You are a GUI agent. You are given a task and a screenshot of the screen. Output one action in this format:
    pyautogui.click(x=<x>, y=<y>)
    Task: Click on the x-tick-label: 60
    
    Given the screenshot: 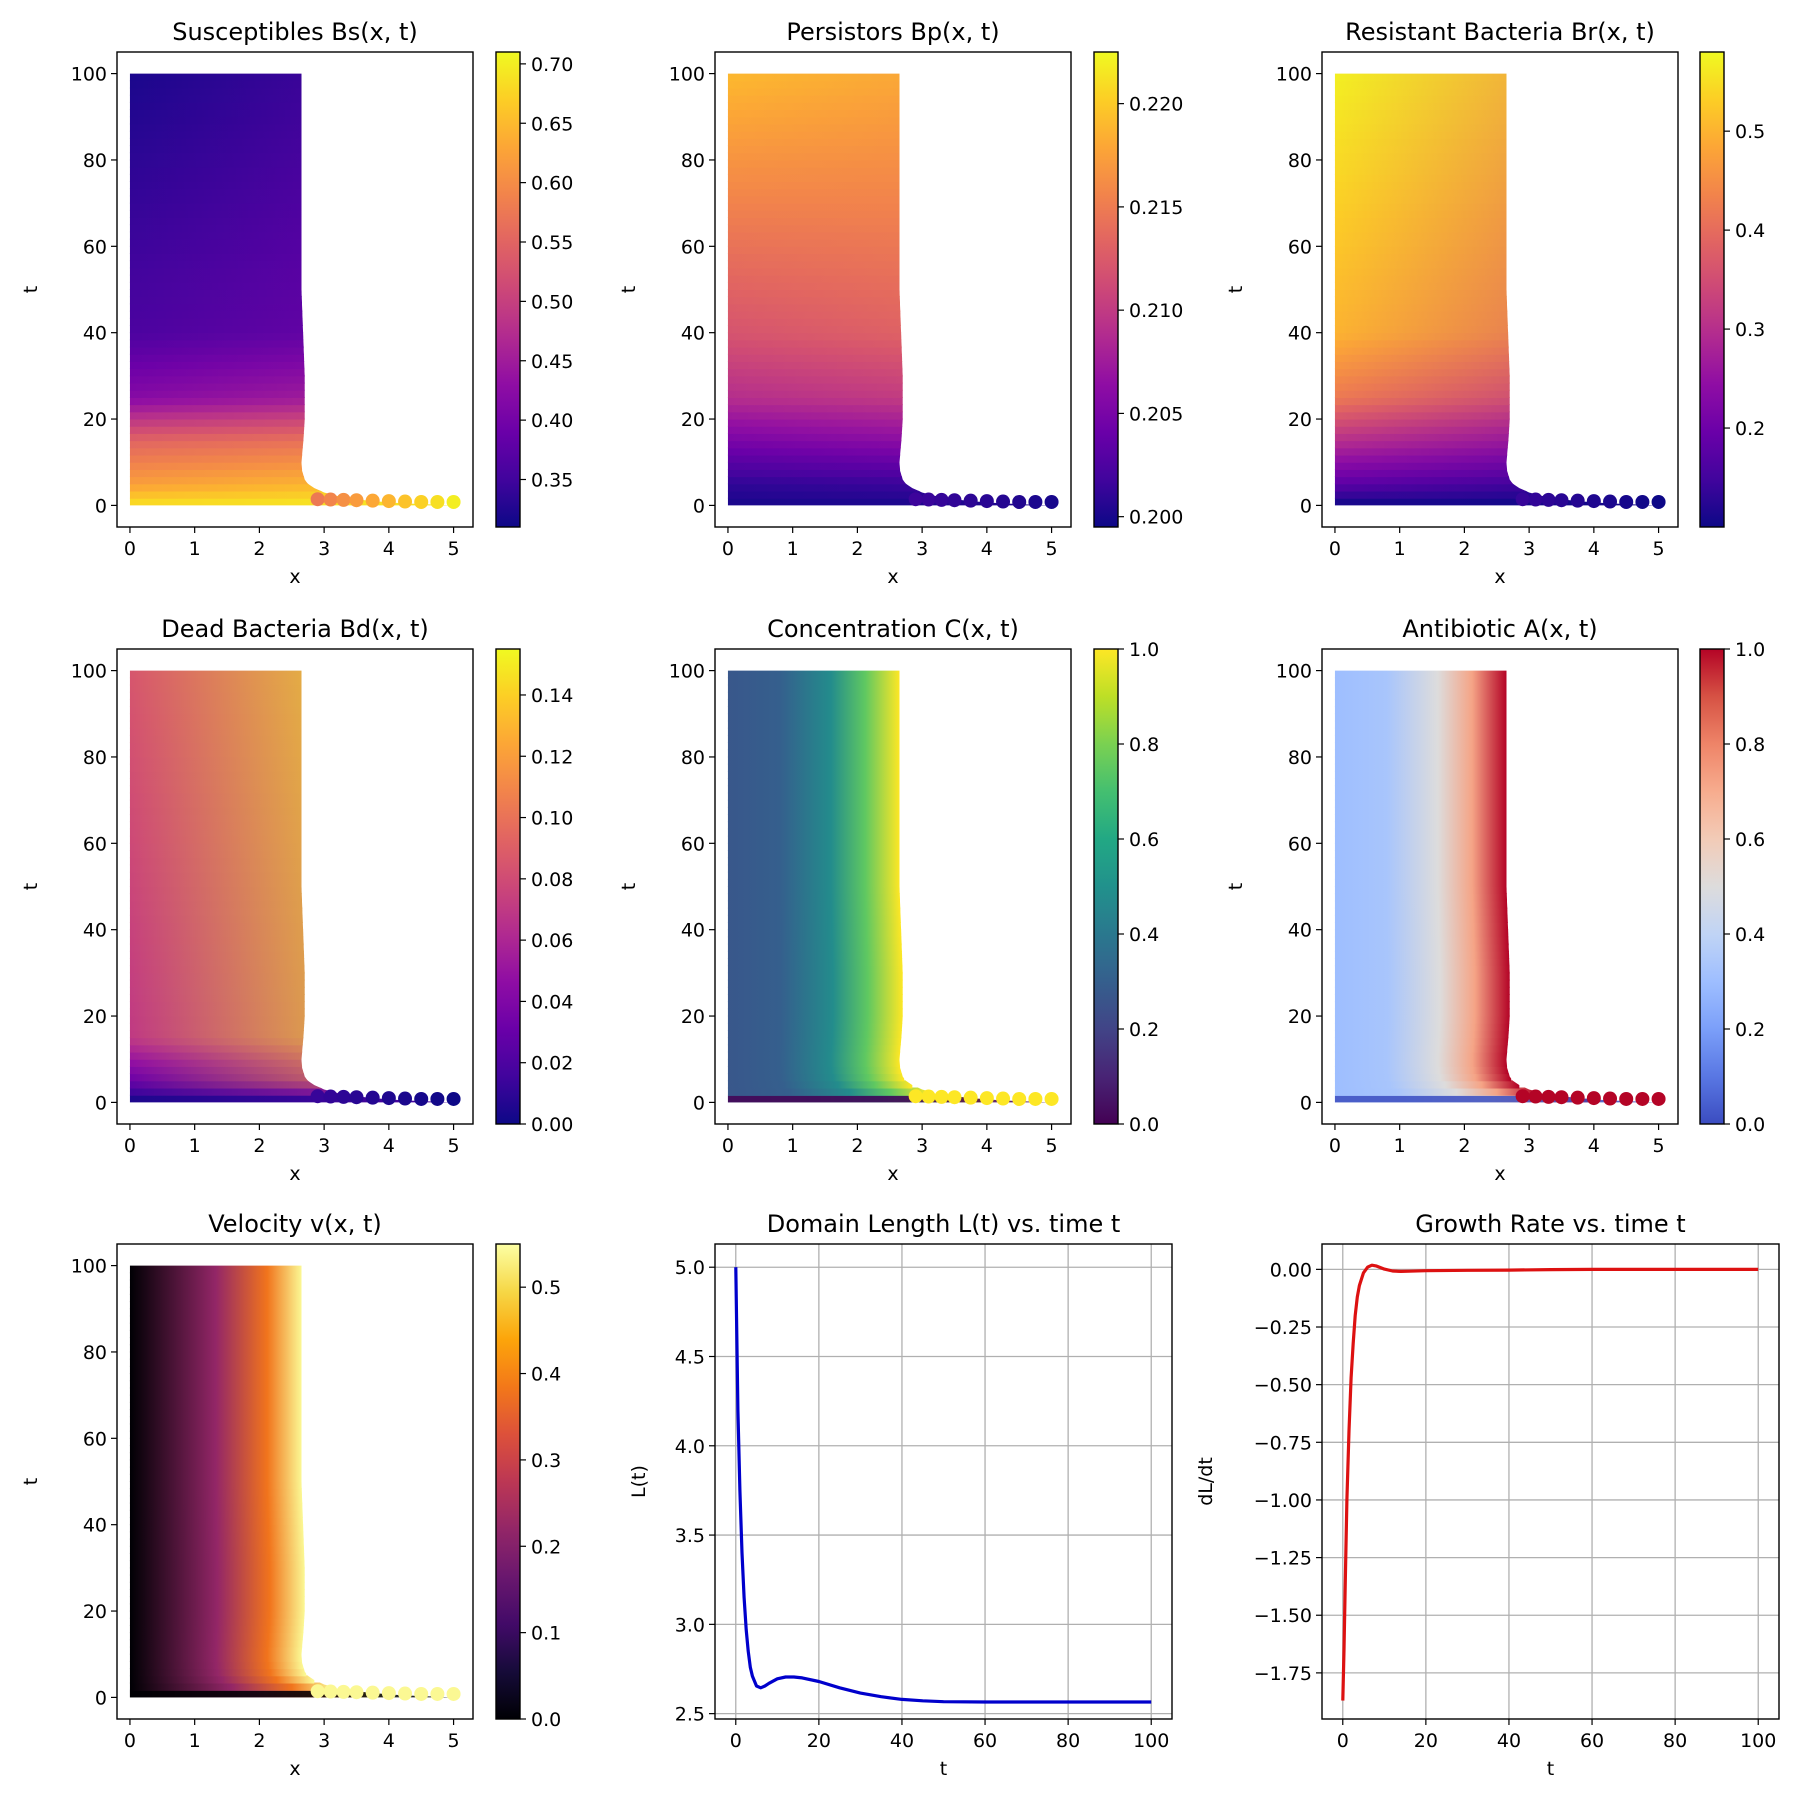 What is the action you would take?
    pyautogui.click(x=1592, y=1741)
    